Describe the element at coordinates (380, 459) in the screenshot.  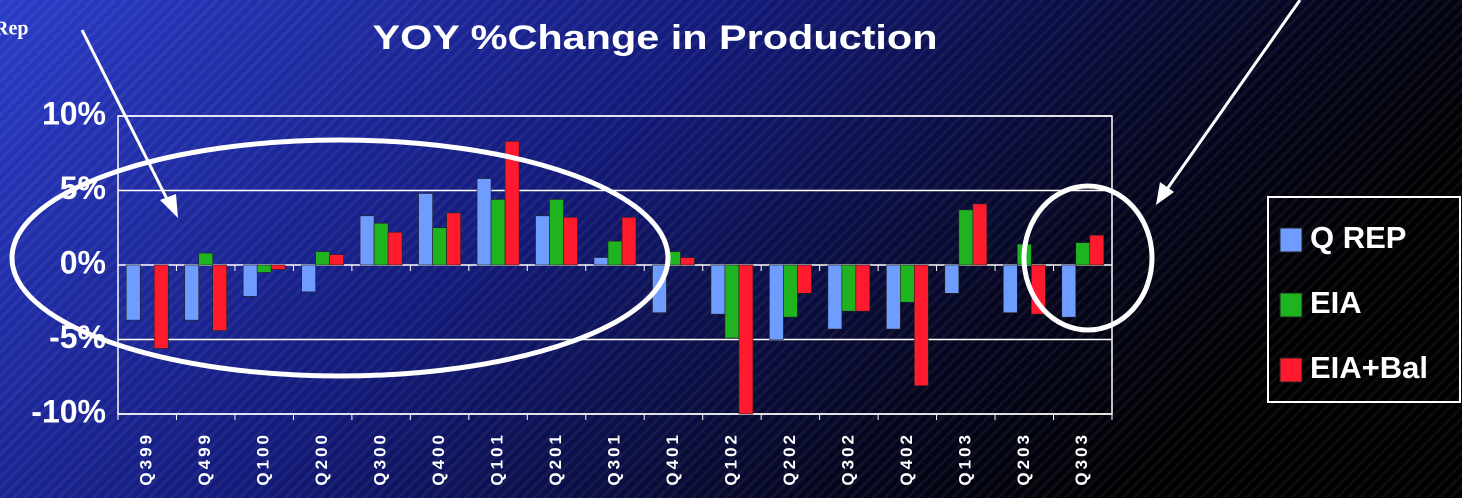
I see `x-tick-label: Q300` at that location.